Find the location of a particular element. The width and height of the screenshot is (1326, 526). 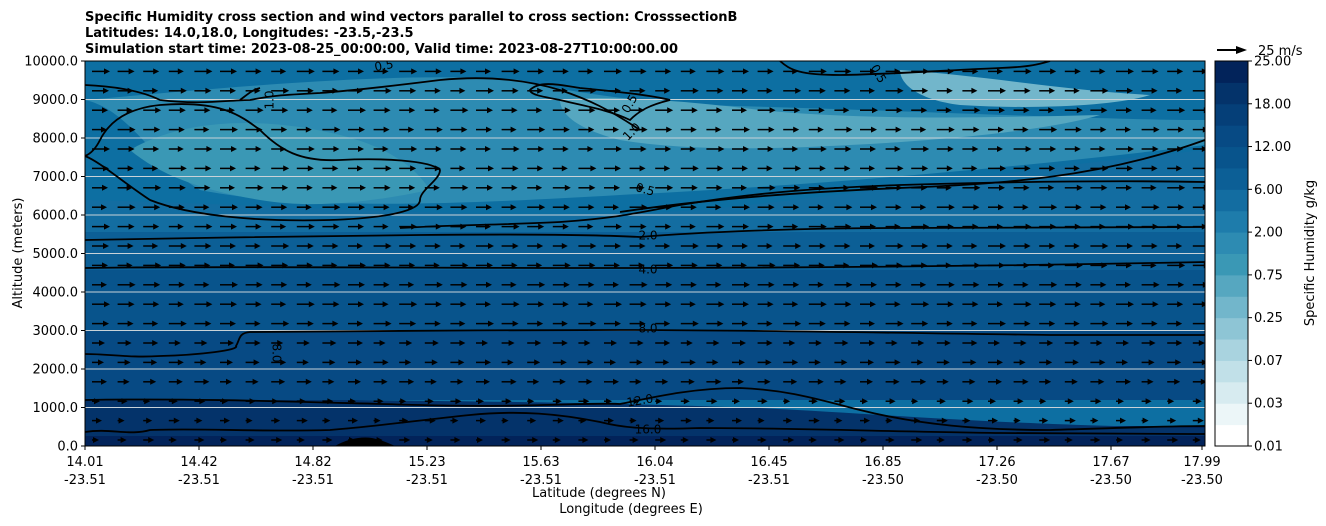

x-tick-label-longitude: -23.51 is located at coordinates (769, 480).